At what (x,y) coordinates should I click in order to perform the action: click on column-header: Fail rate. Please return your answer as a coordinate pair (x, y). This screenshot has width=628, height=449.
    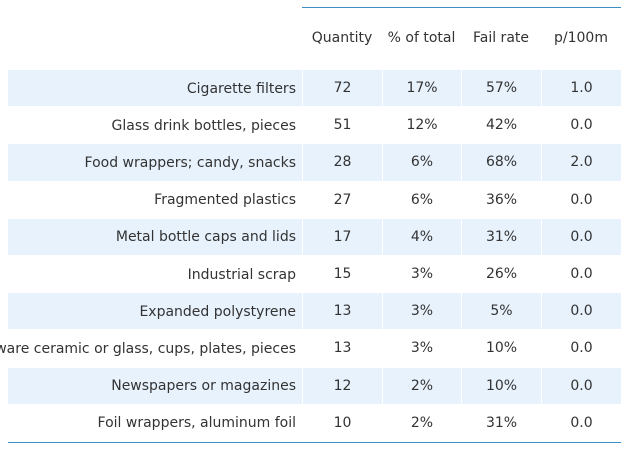
    Looking at the image, I should click on (500, 38).